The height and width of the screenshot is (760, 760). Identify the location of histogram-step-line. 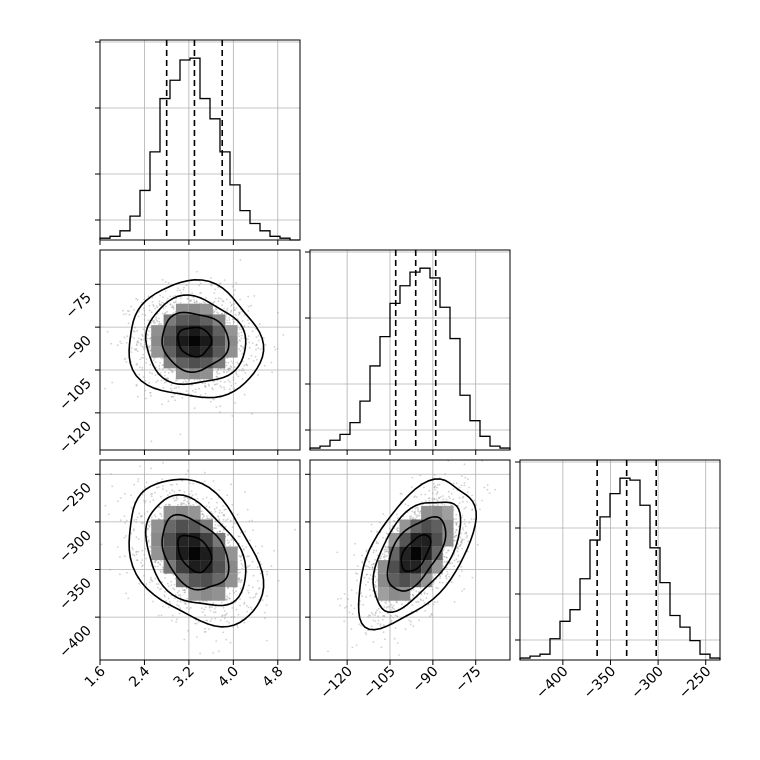
(410, 358).